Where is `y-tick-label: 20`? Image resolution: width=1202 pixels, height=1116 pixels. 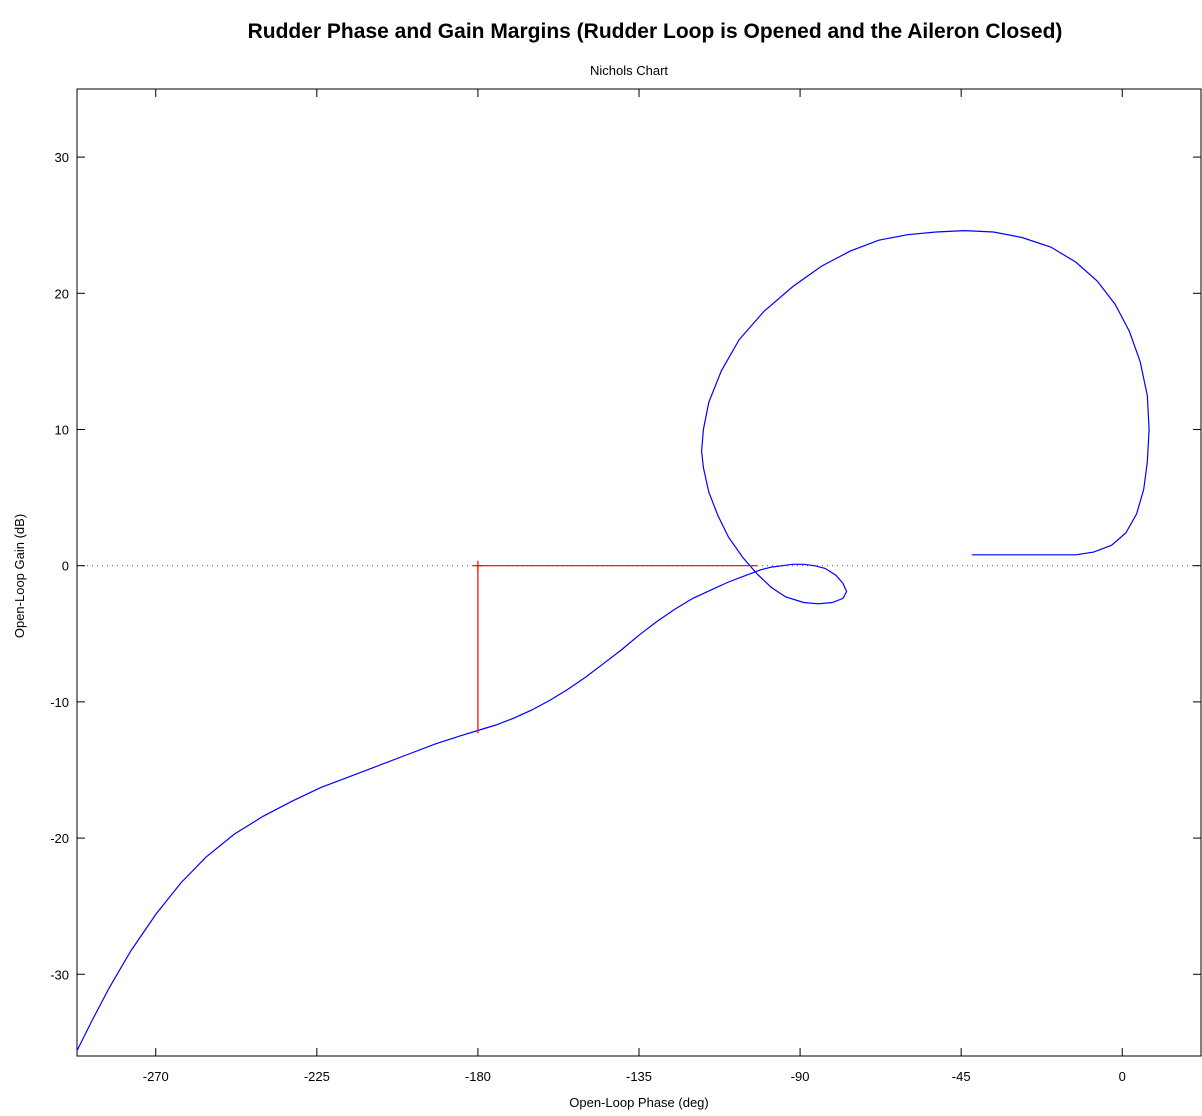
y-tick-label: 20 is located at coordinates (62, 293).